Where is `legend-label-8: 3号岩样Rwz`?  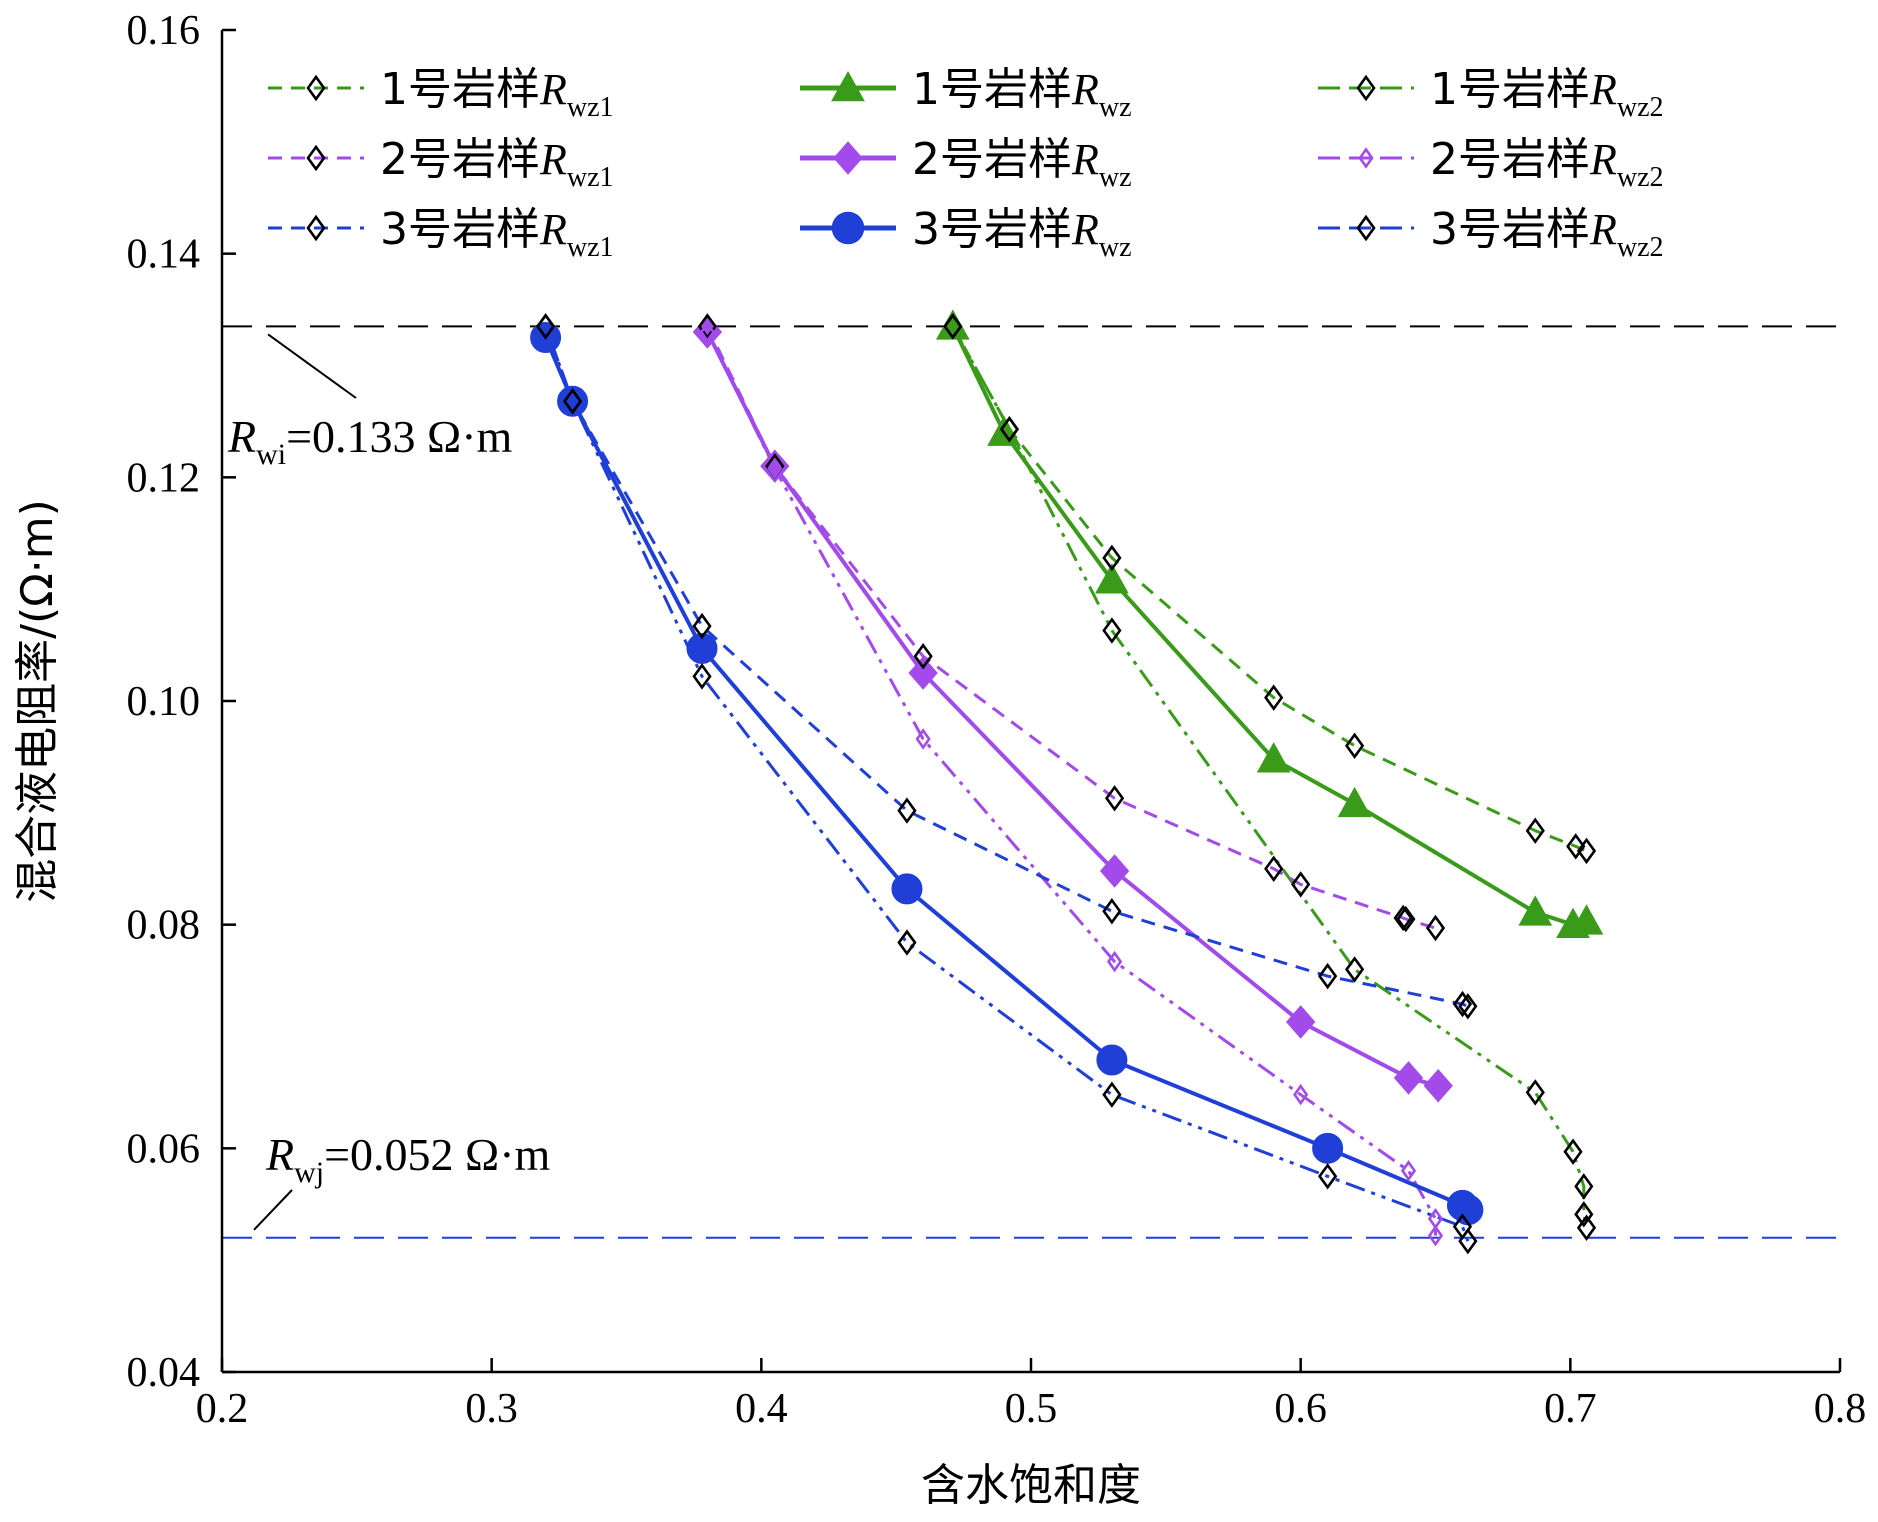
legend-label-8: 3号岩样Rwz is located at coordinates (1022, 233).